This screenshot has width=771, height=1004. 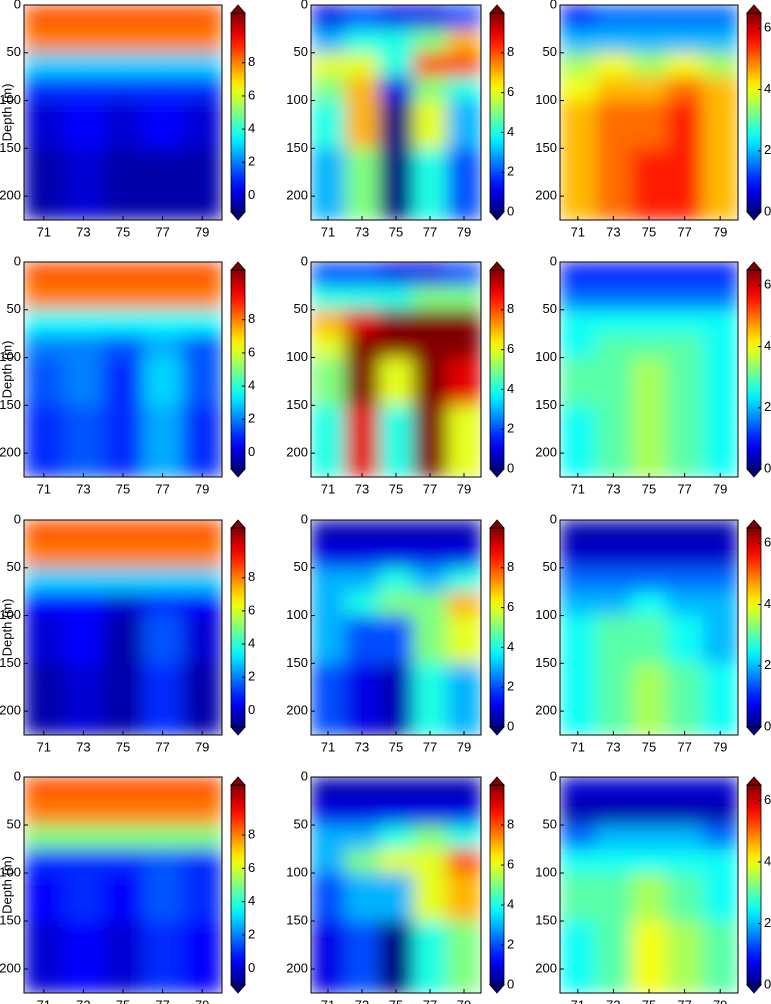 I want to click on y-tick-label: 100, so click(x=10, y=356).